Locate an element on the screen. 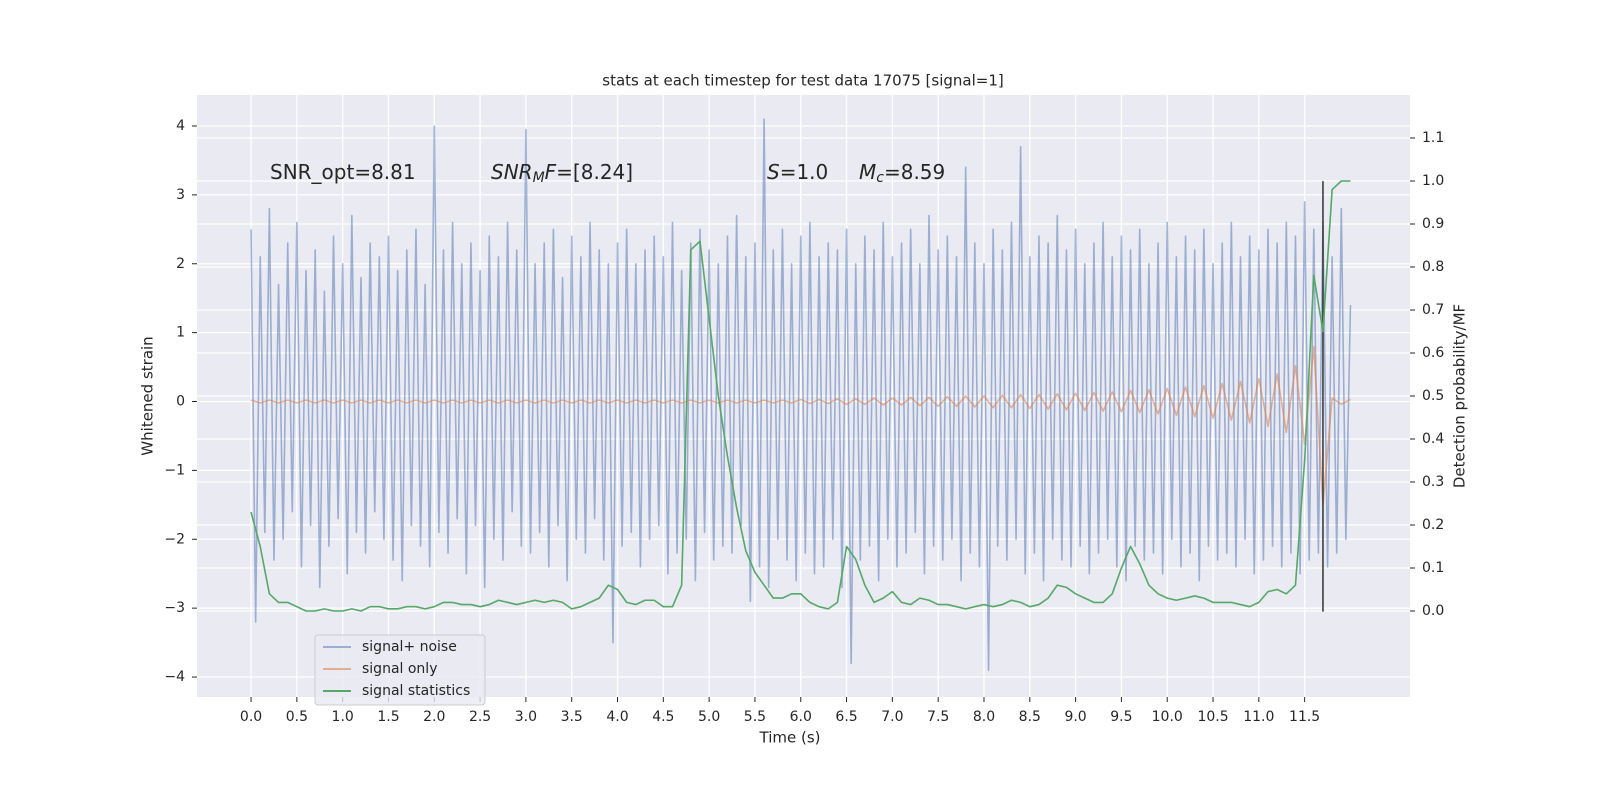 The width and height of the screenshot is (1600, 800). y2-tick-label: 0.9 is located at coordinates (1433, 224).